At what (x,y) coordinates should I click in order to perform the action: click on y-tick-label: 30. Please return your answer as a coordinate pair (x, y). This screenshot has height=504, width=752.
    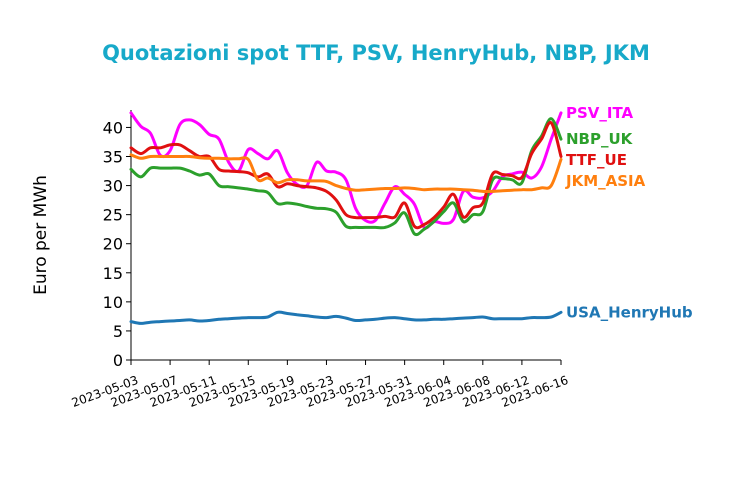
    Looking at the image, I should click on (113, 186).